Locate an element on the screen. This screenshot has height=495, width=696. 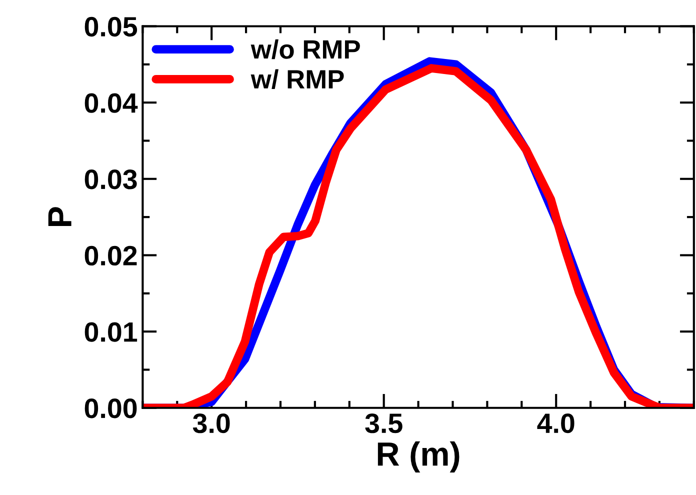
x-tick-label: 3.0 is located at coordinates (211, 423).